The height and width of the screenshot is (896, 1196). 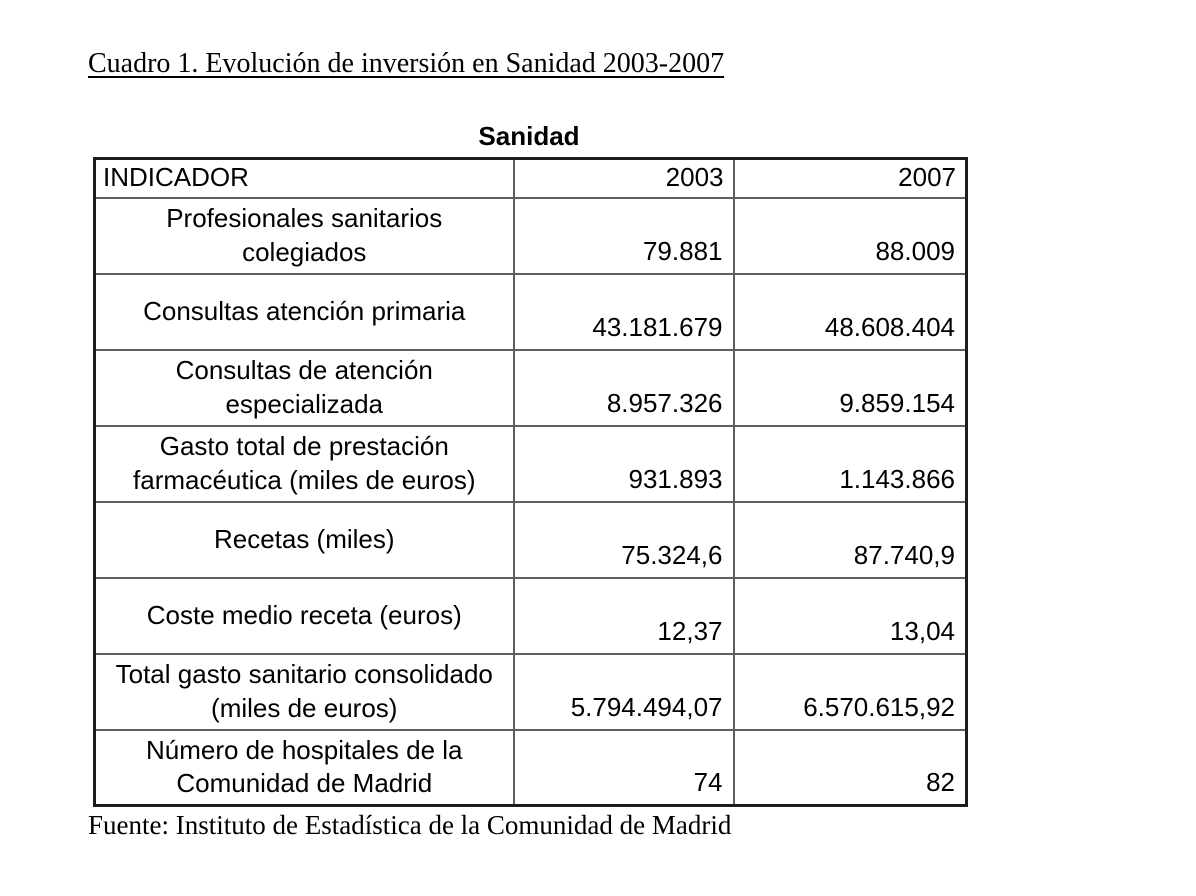 I want to click on table-row: Coste medio receta (euros) 12,37 13,04, so click(x=530, y=615).